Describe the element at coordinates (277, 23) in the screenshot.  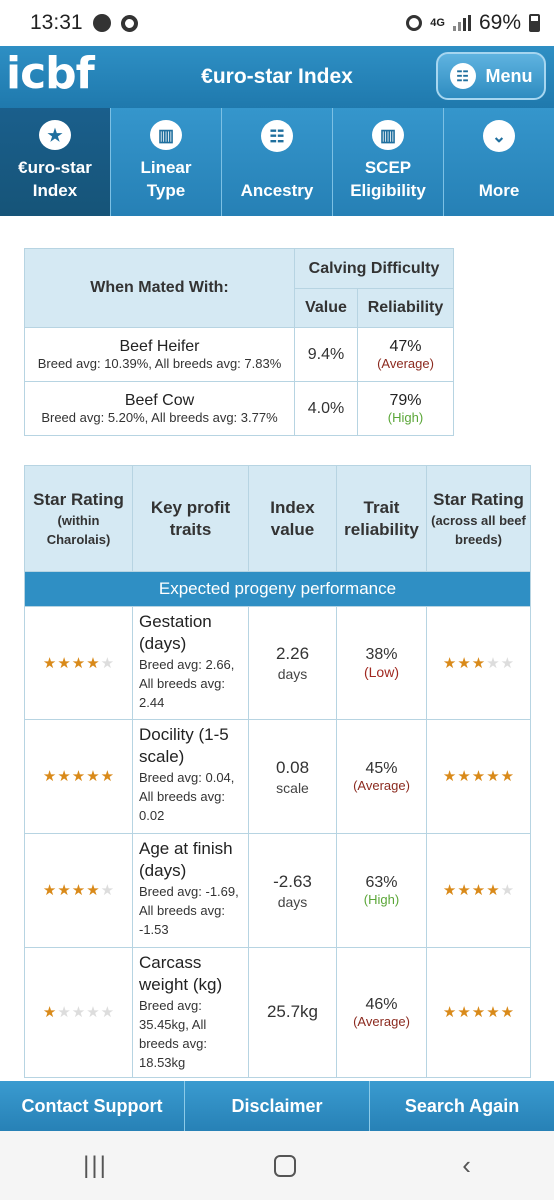
I see `status-bar: 13:31 4G 69%` at that location.